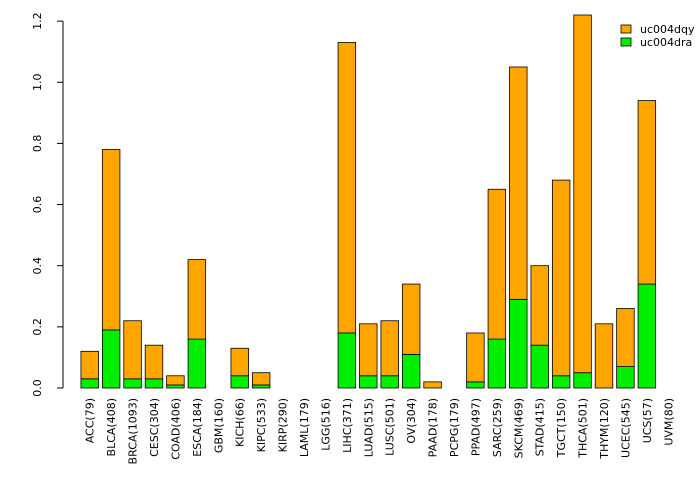  I want to click on bar-uc004dqy-blca, so click(111, 240).